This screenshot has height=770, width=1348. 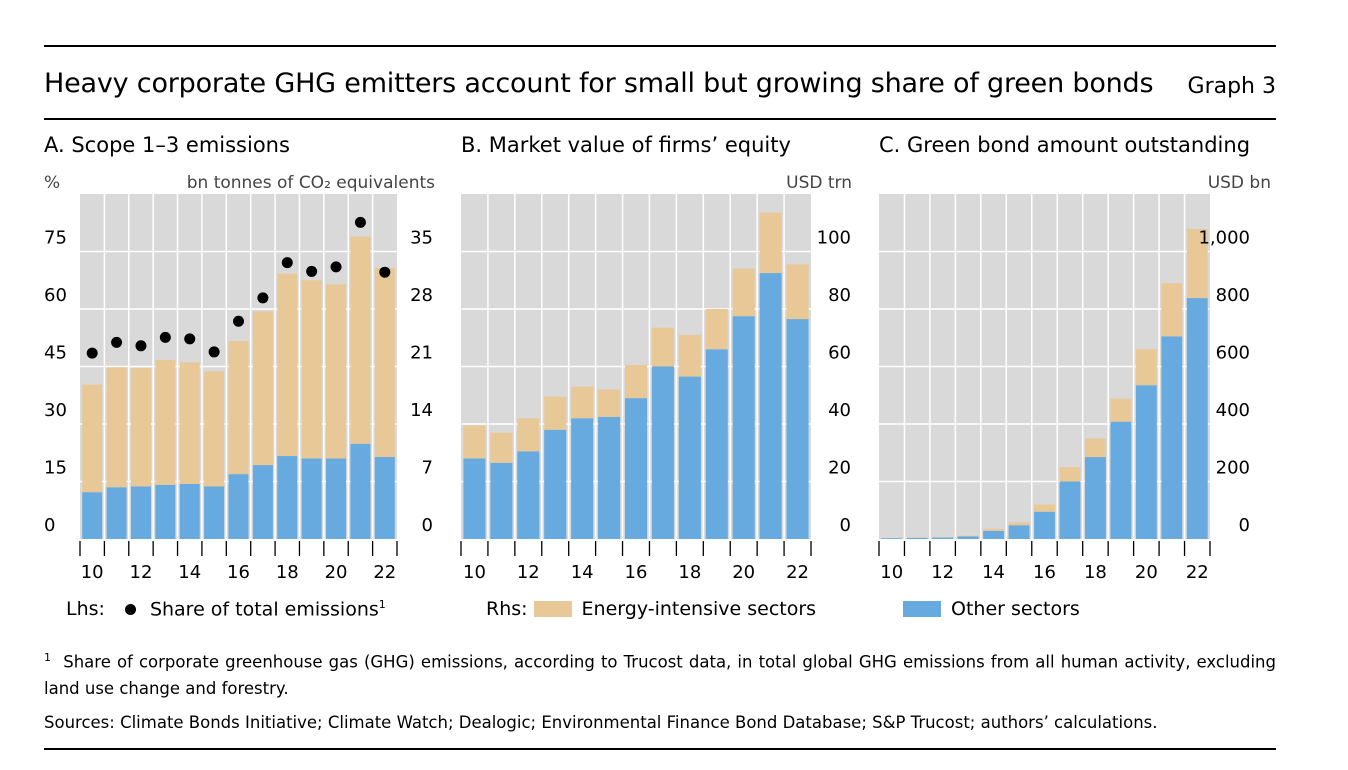 I want to click on panel-b-right-tick: 80, so click(x=839, y=295).